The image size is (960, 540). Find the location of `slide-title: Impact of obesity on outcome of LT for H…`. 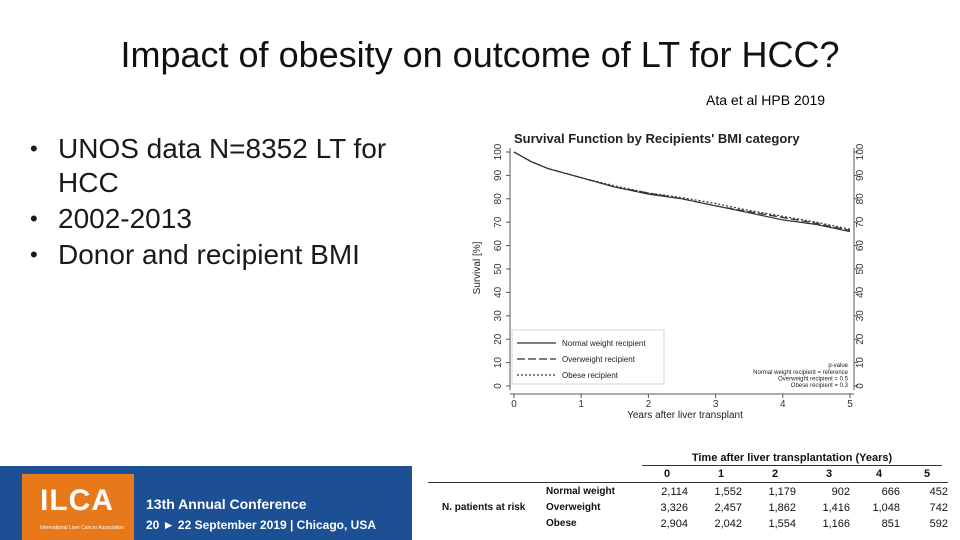

slide-title: Impact of obesity on outcome of LT for H… is located at coordinates (480, 54).